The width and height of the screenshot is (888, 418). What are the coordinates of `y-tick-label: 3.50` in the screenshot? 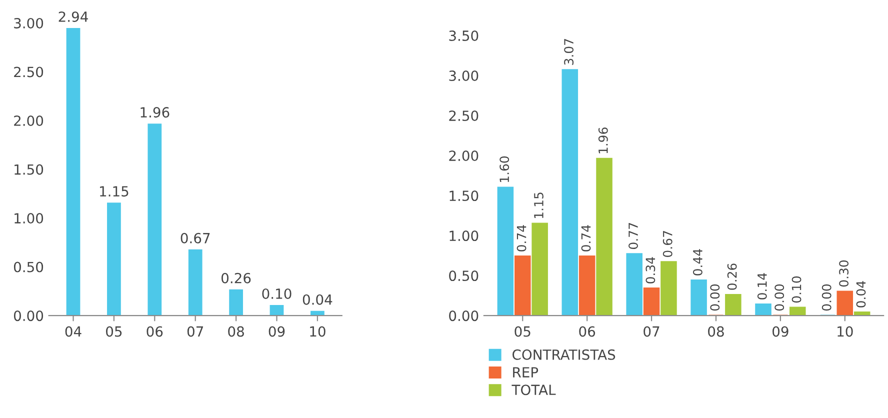 It's located at (463, 36).